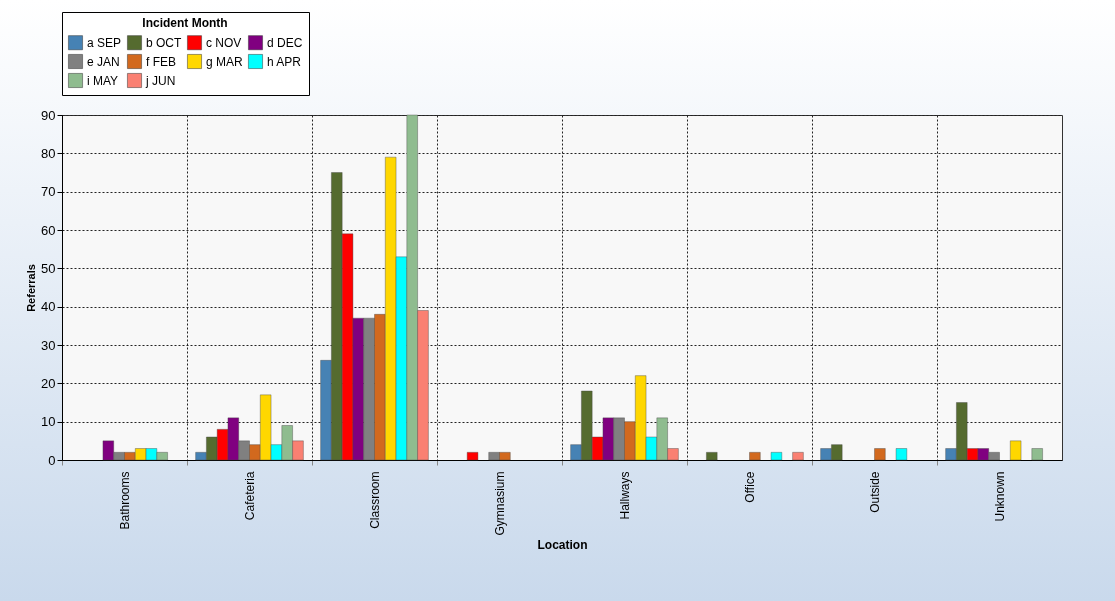 This screenshot has height=601, width=1115. I want to click on legend-label: d DEC, so click(285, 42).